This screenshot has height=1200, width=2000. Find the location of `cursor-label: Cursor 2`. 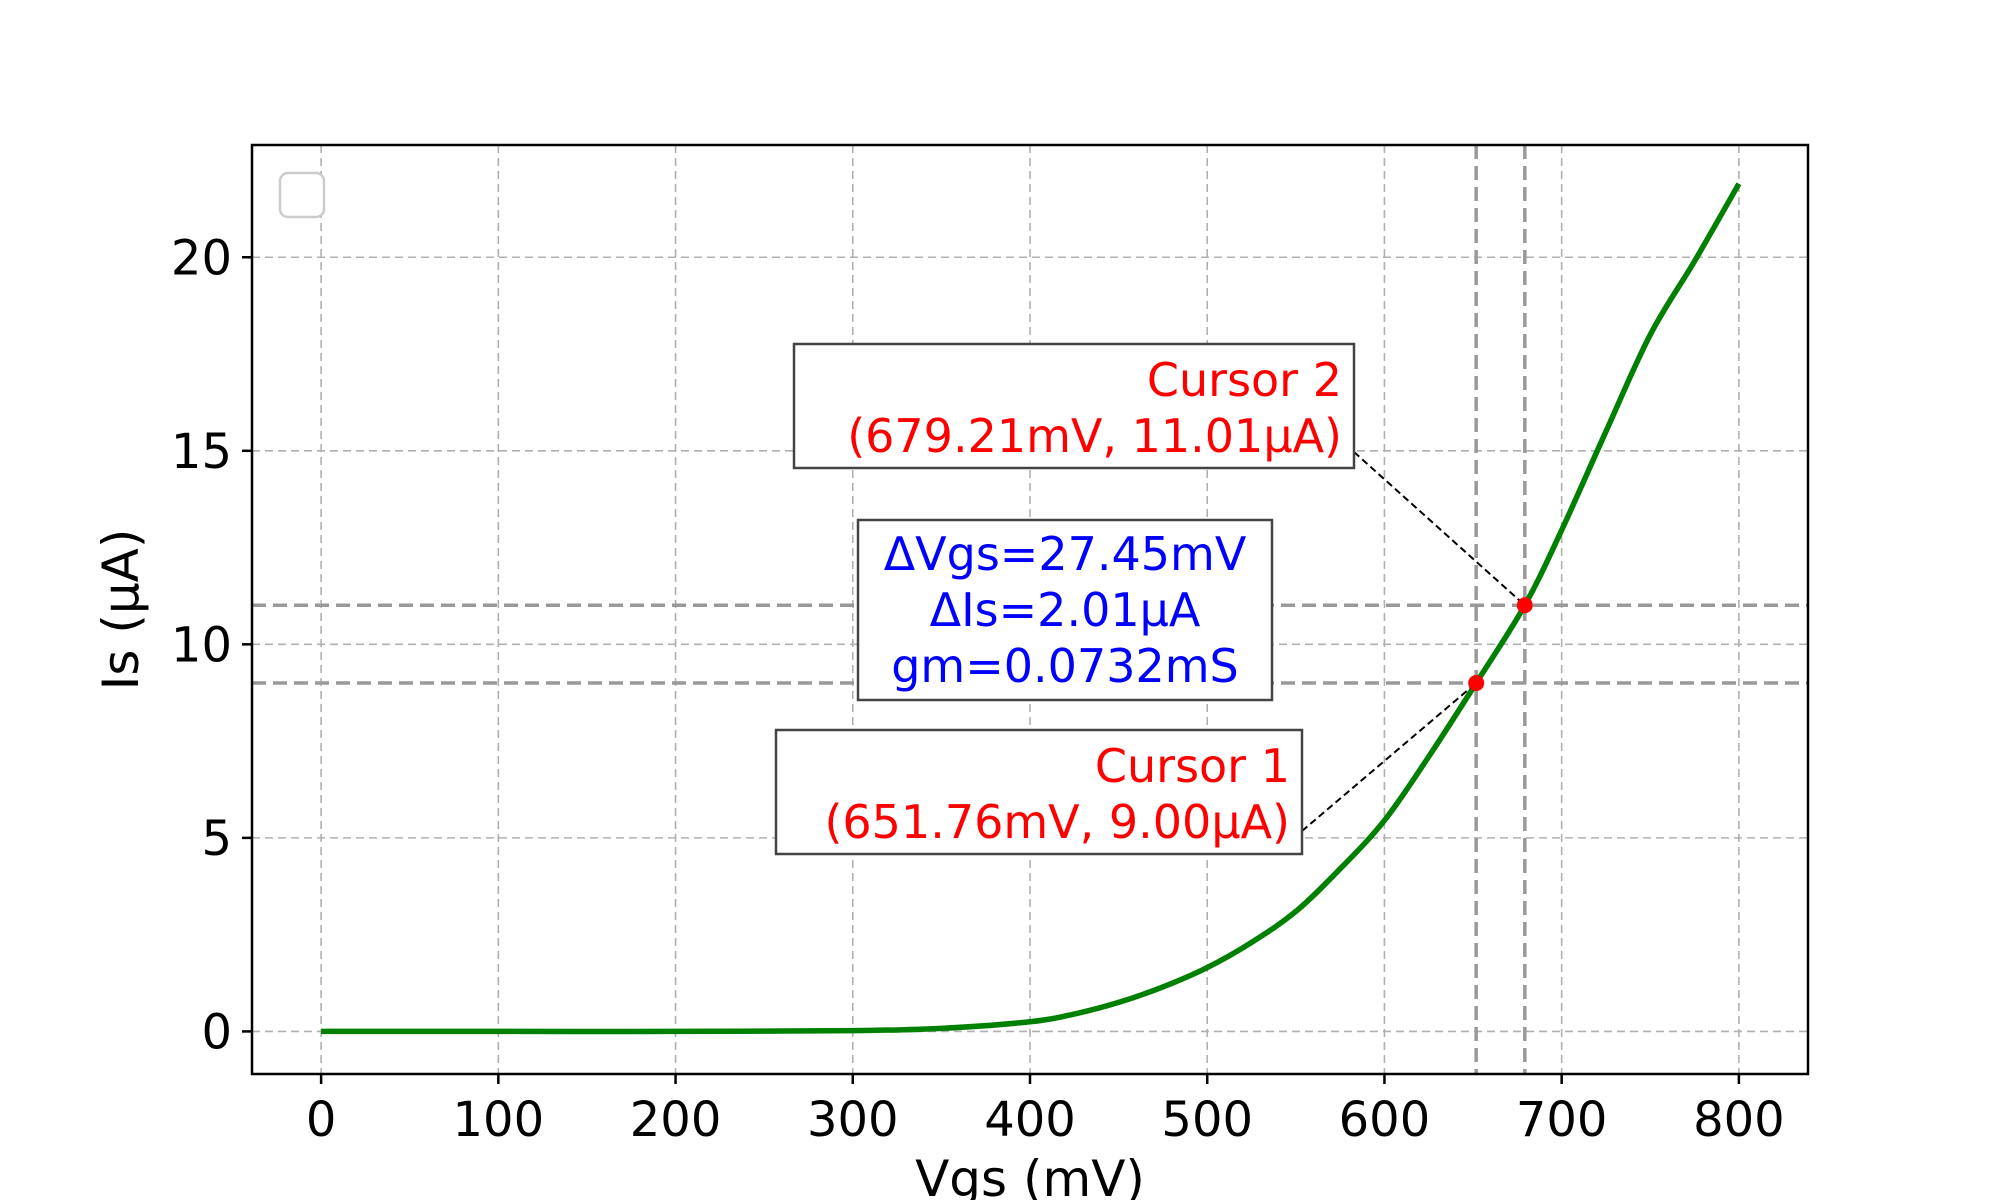

cursor-label: Cursor 2 is located at coordinates (1244, 380).